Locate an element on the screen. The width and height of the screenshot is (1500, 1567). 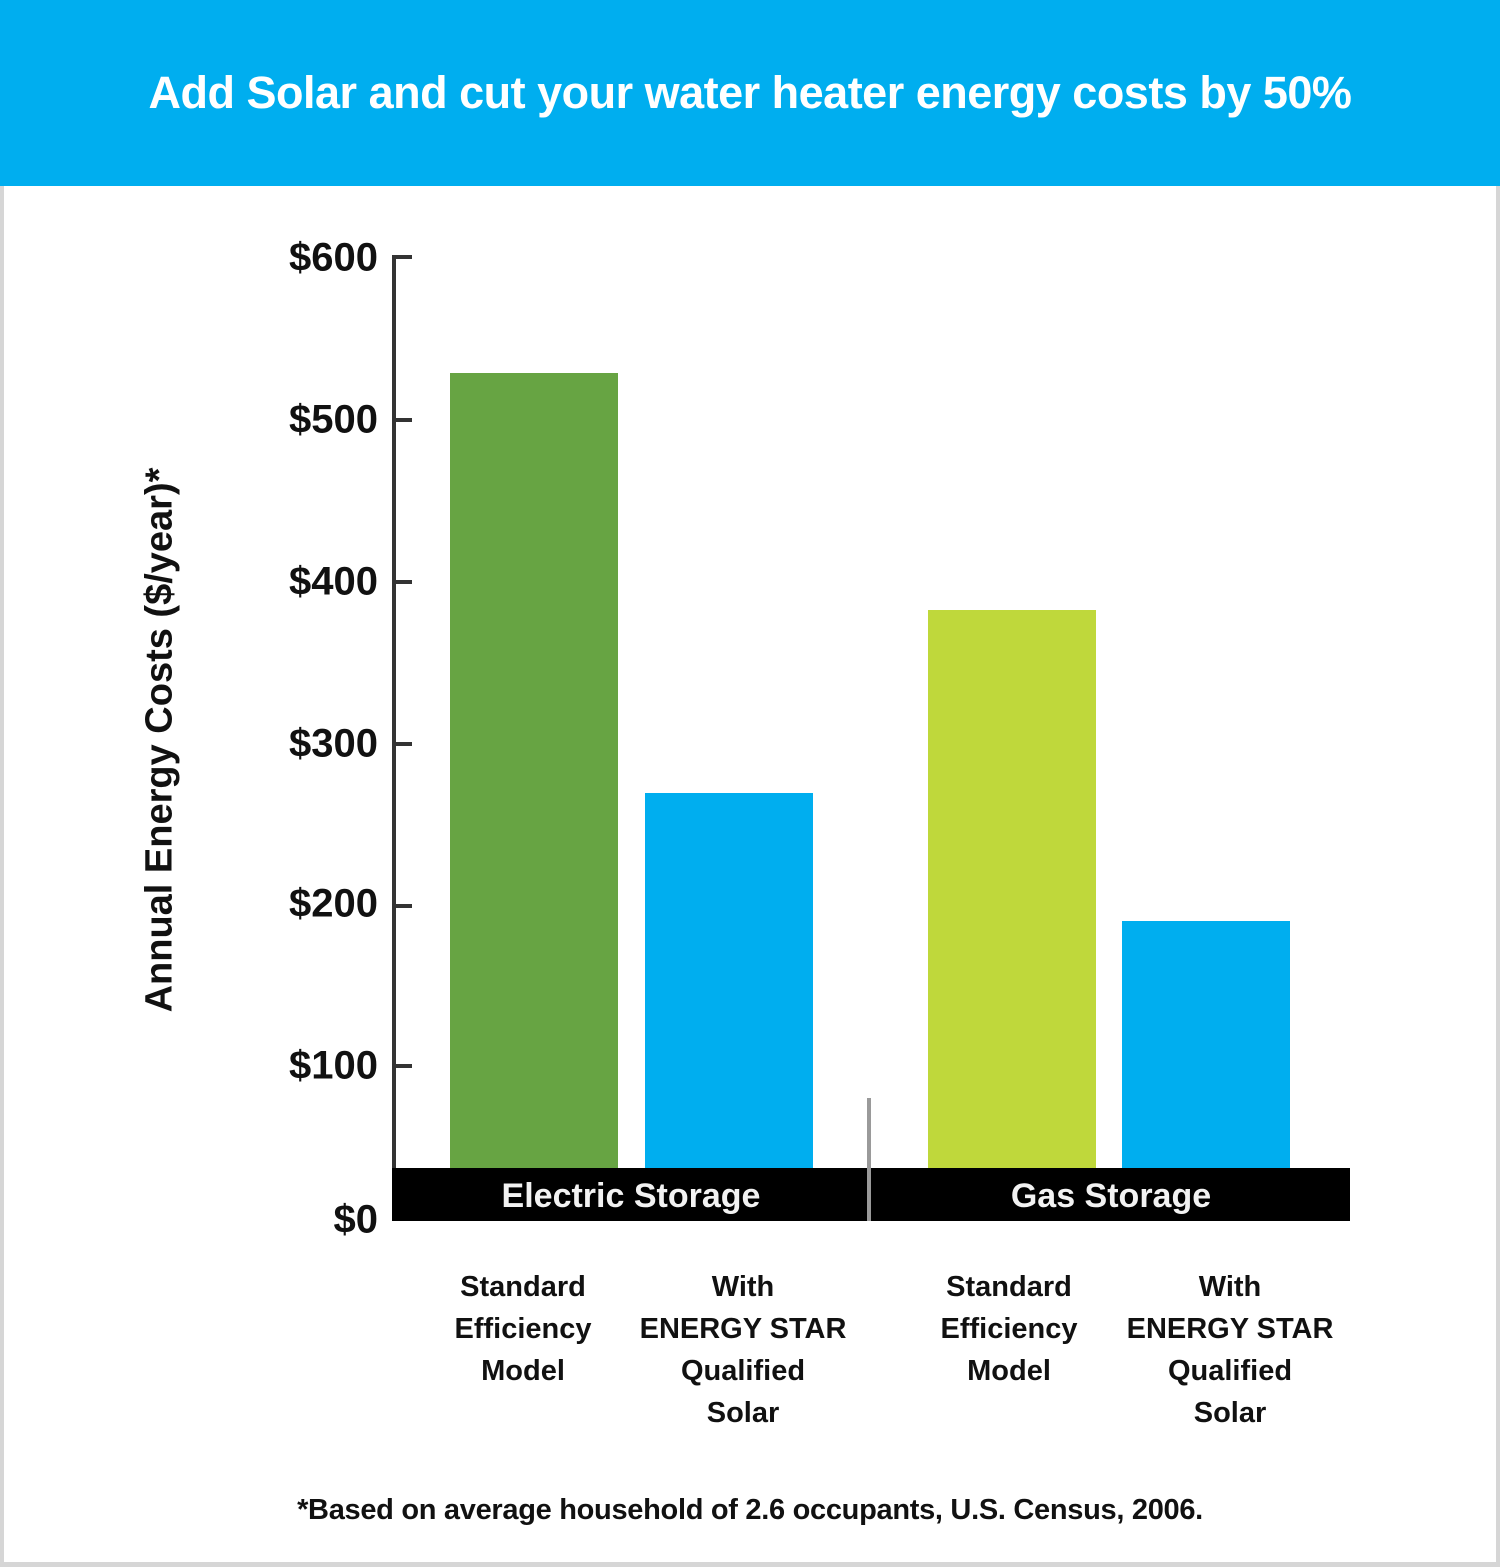
group-label-gas: Gas Storage is located at coordinates (1111, 1196).